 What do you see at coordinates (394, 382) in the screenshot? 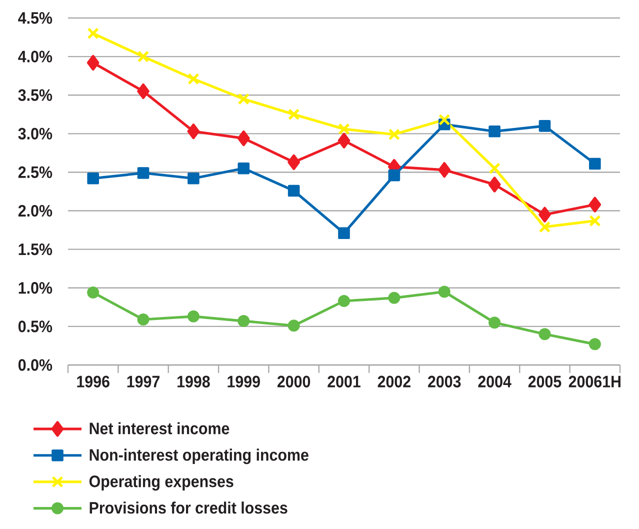
I see `x-tick-label: 2002` at bounding box center [394, 382].